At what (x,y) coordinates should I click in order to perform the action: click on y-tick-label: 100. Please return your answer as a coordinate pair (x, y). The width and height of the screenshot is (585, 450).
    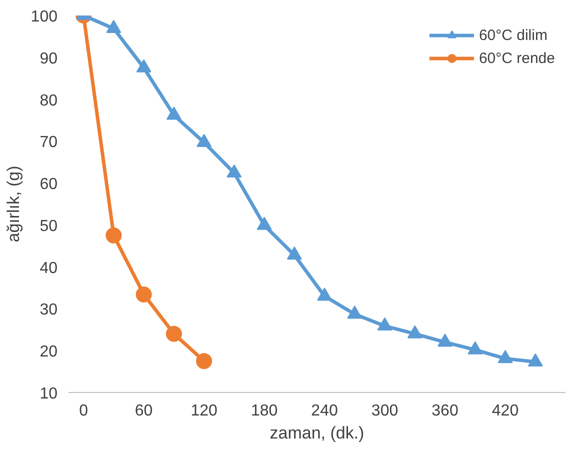
    Looking at the image, I should click on (44, 17).